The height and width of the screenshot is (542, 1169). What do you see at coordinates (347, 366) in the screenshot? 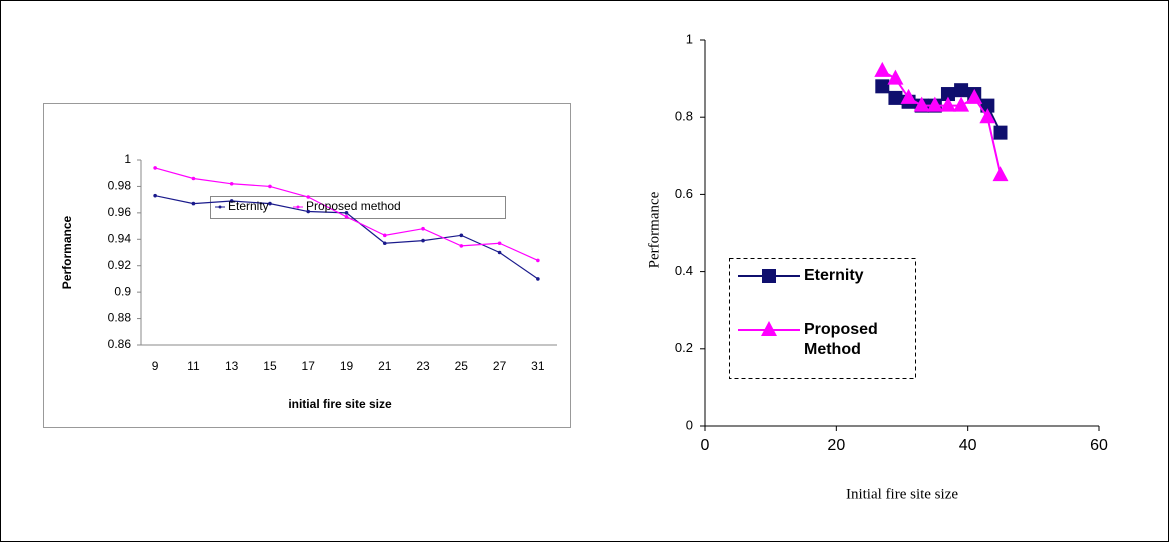
I see `x-tick-label: 19` at bounding box center [347, 366].